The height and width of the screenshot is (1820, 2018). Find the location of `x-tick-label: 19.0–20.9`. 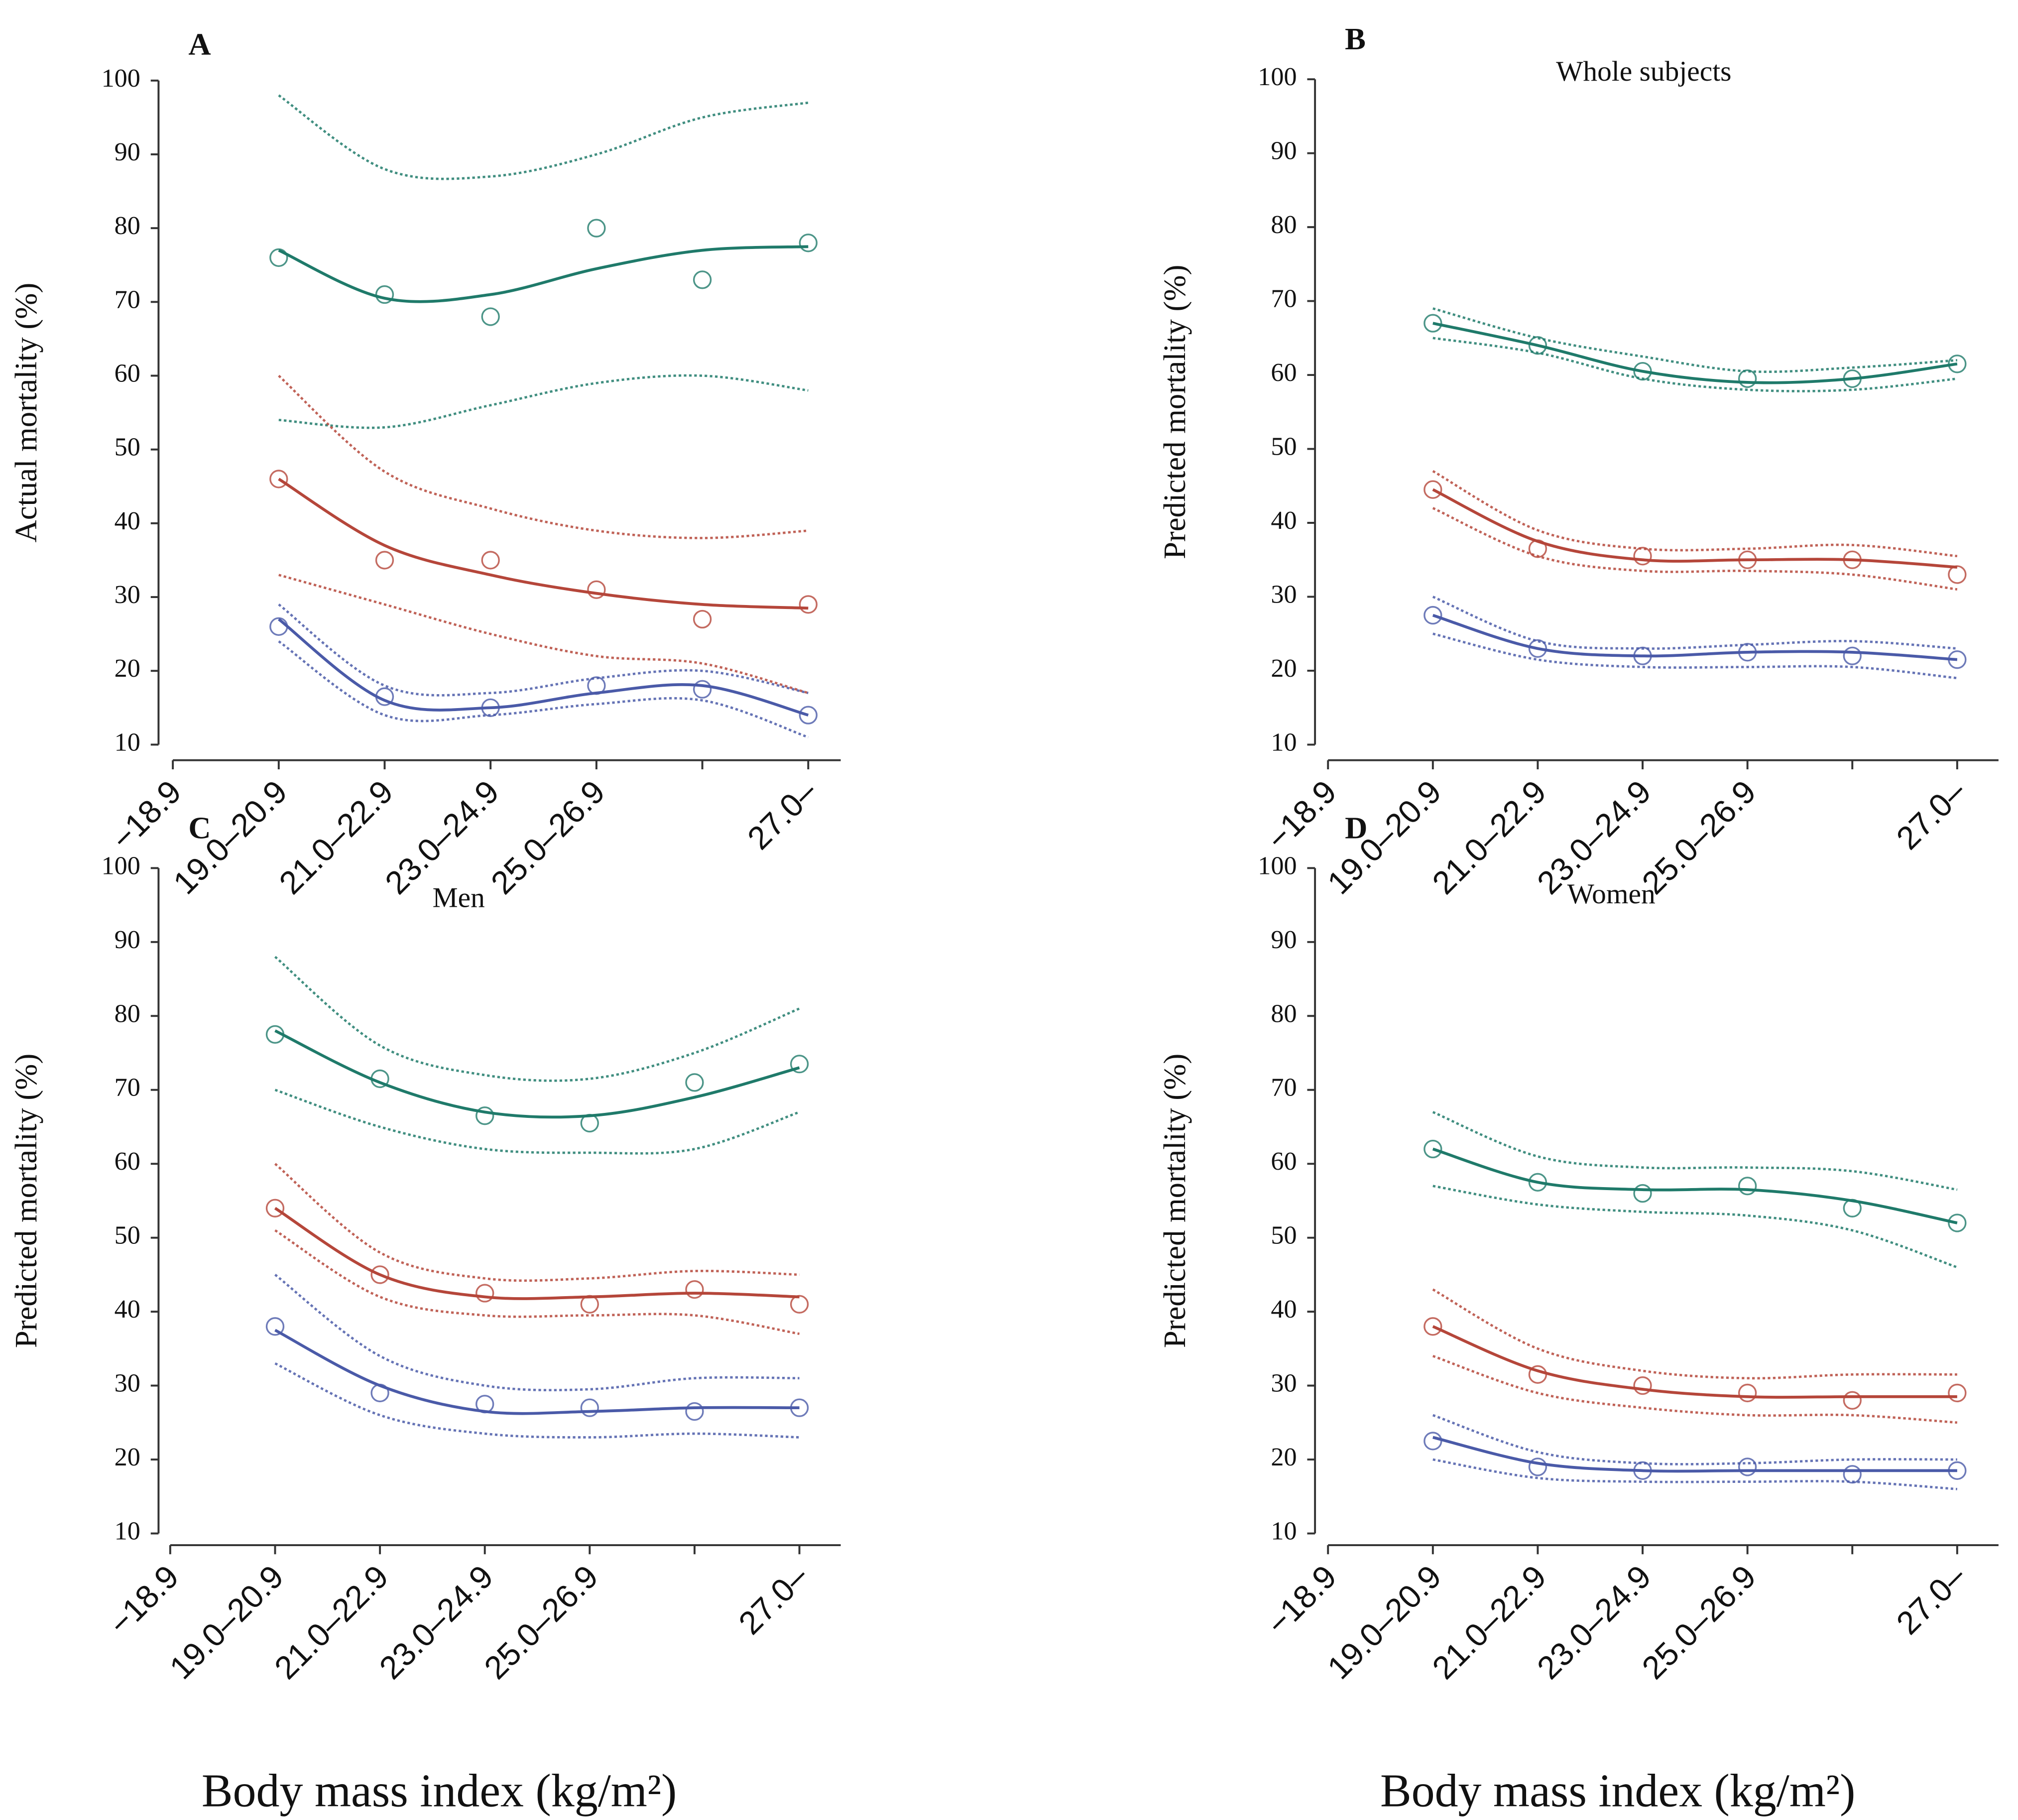

x-tick-label: 19.0–20.9 is located at coordinates (1384, 1622).